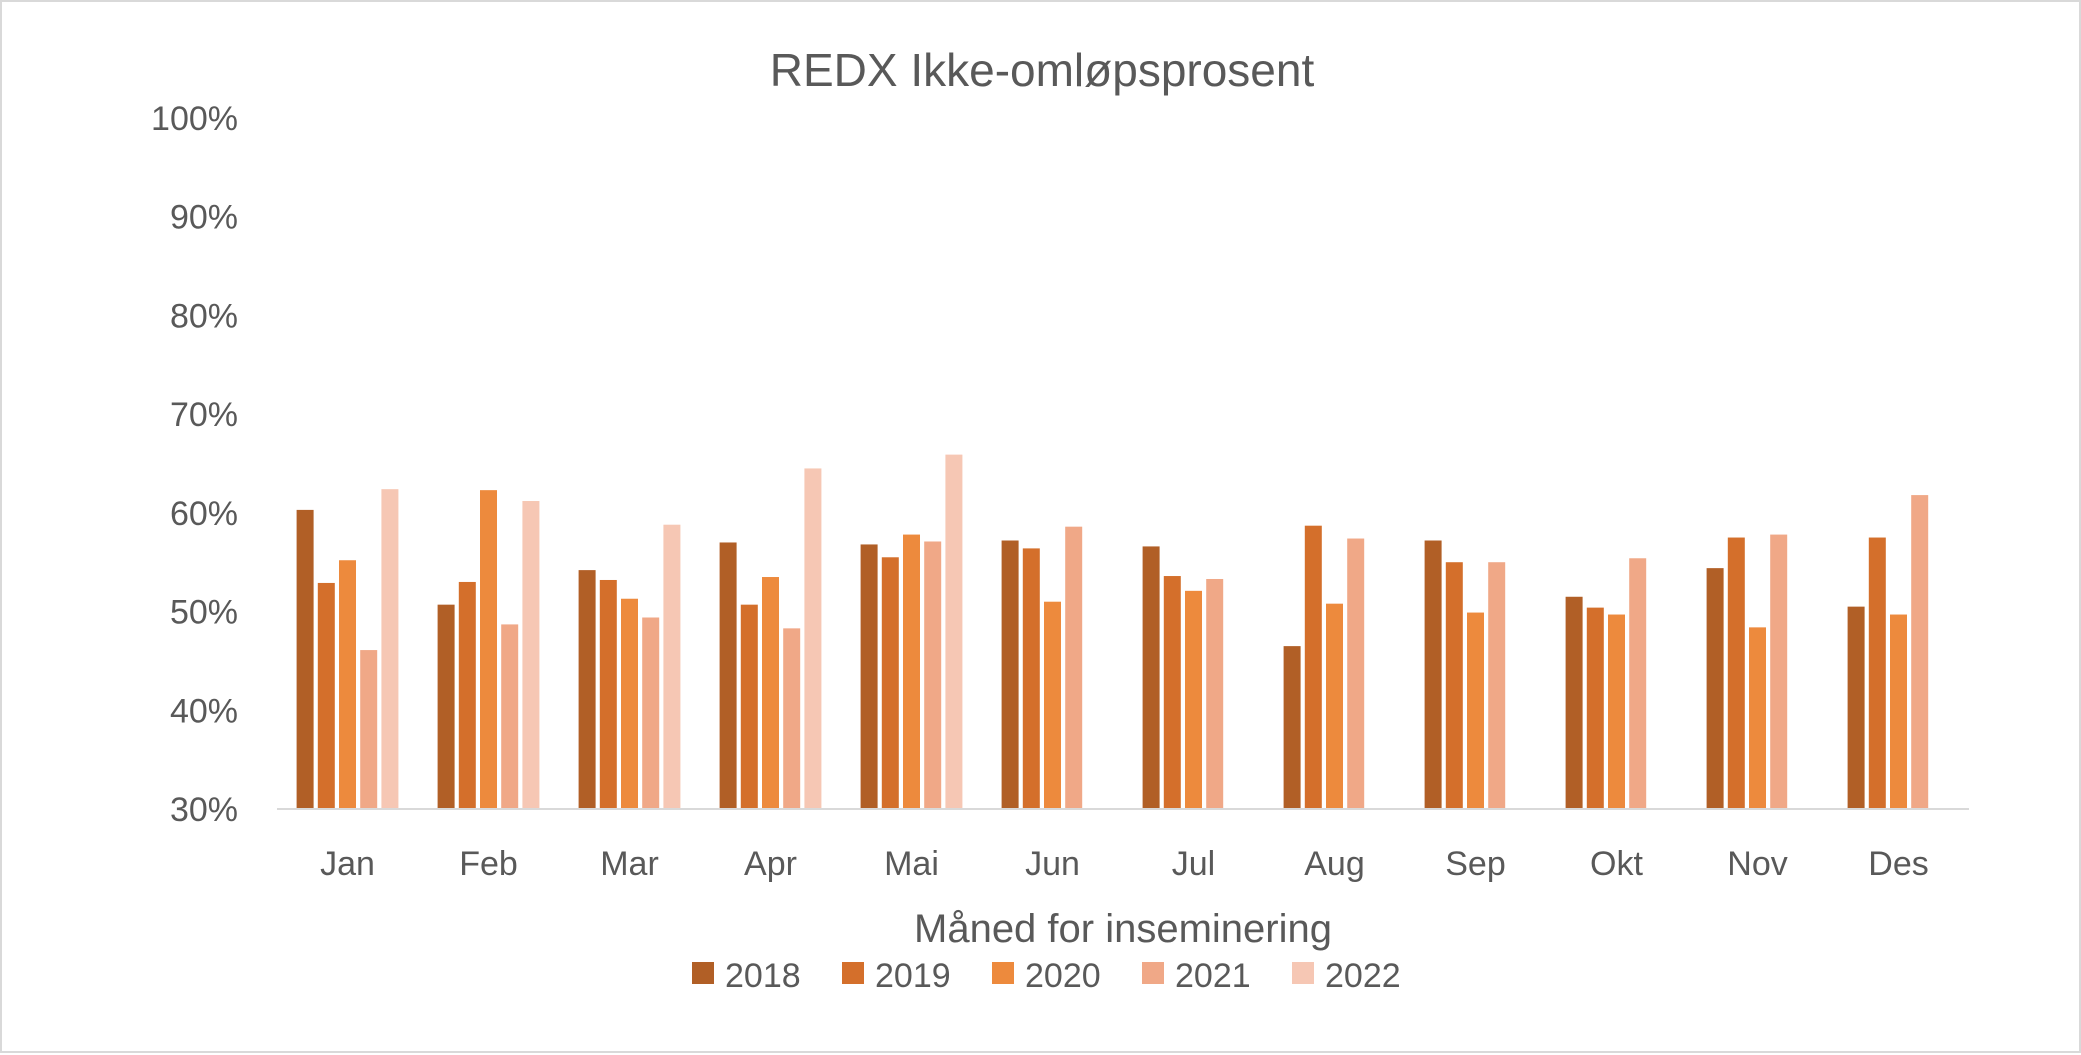 This screenshot has height=1055, width=2081. I want to click on y-tick-label: 80%, so click(204, 316).